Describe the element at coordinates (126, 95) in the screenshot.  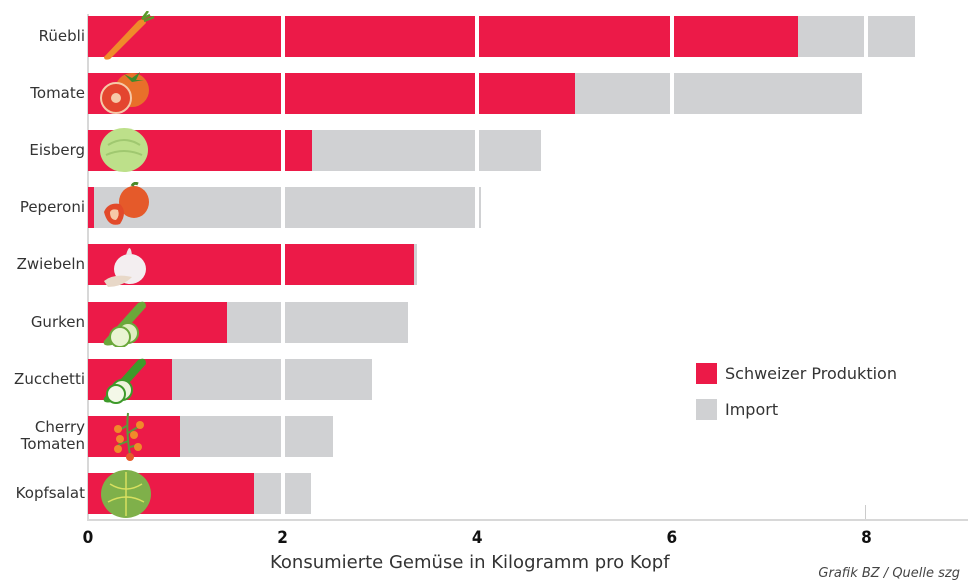
I see `tomato-icon` at that location.